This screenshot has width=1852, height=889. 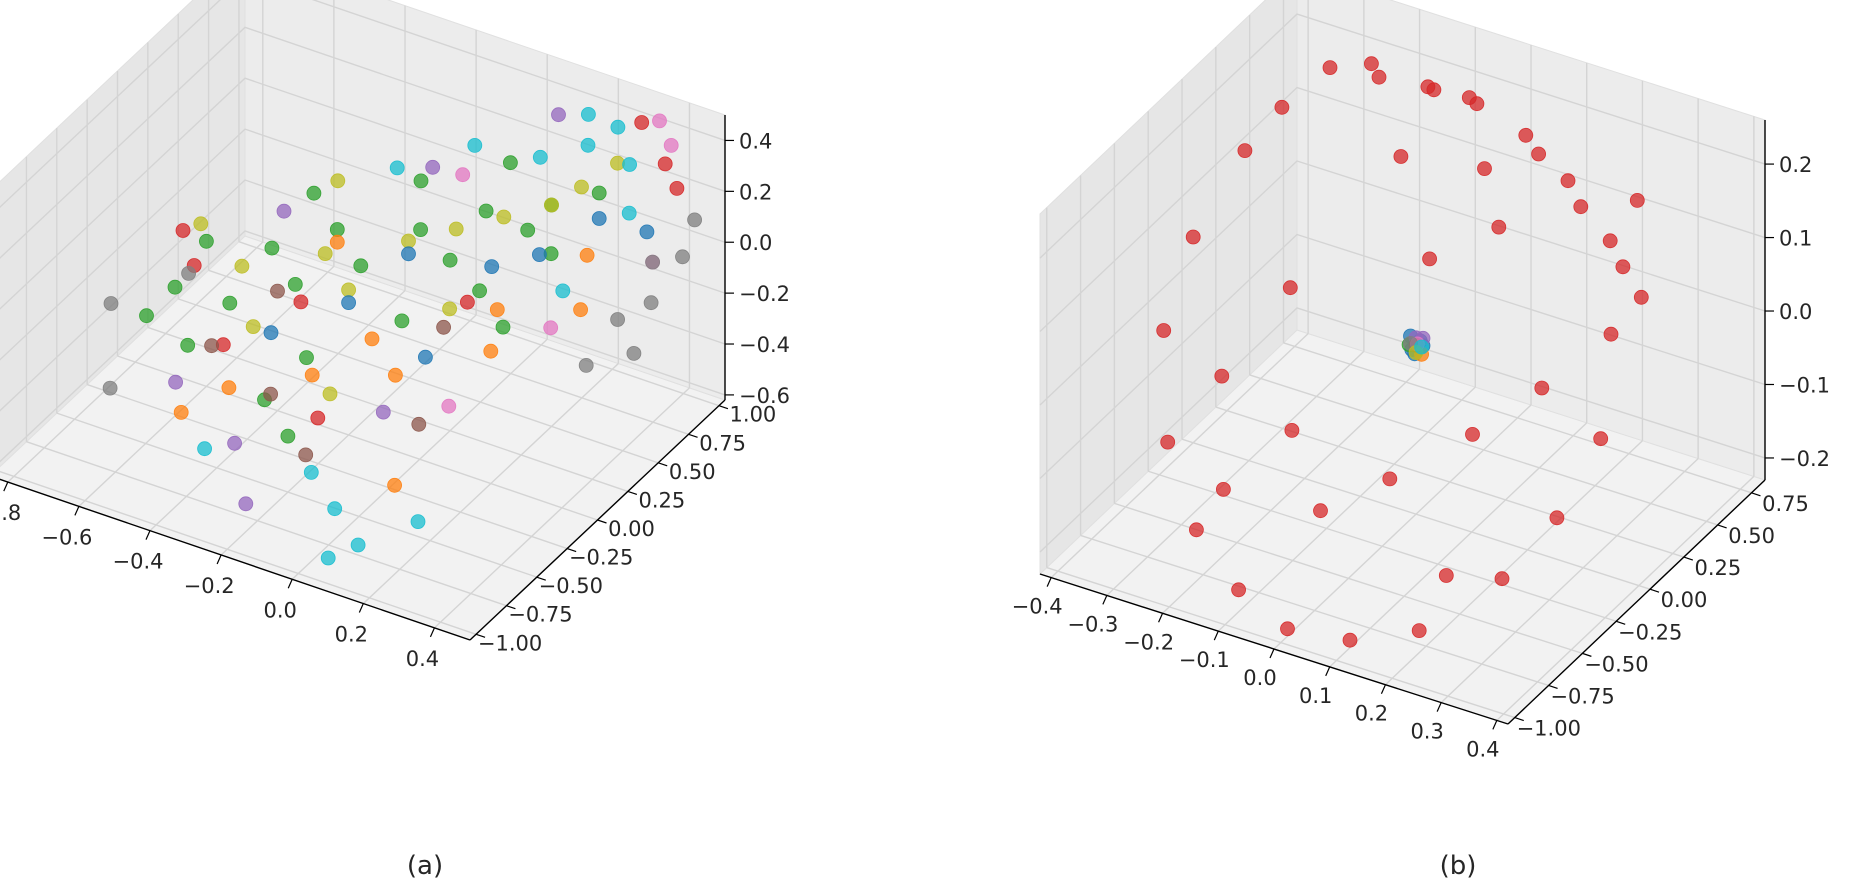 What do you see at coordinates (722, 443) in the screenshot?
I see `y-tick-label-a: 0.75` at bounding box center [722, 443].